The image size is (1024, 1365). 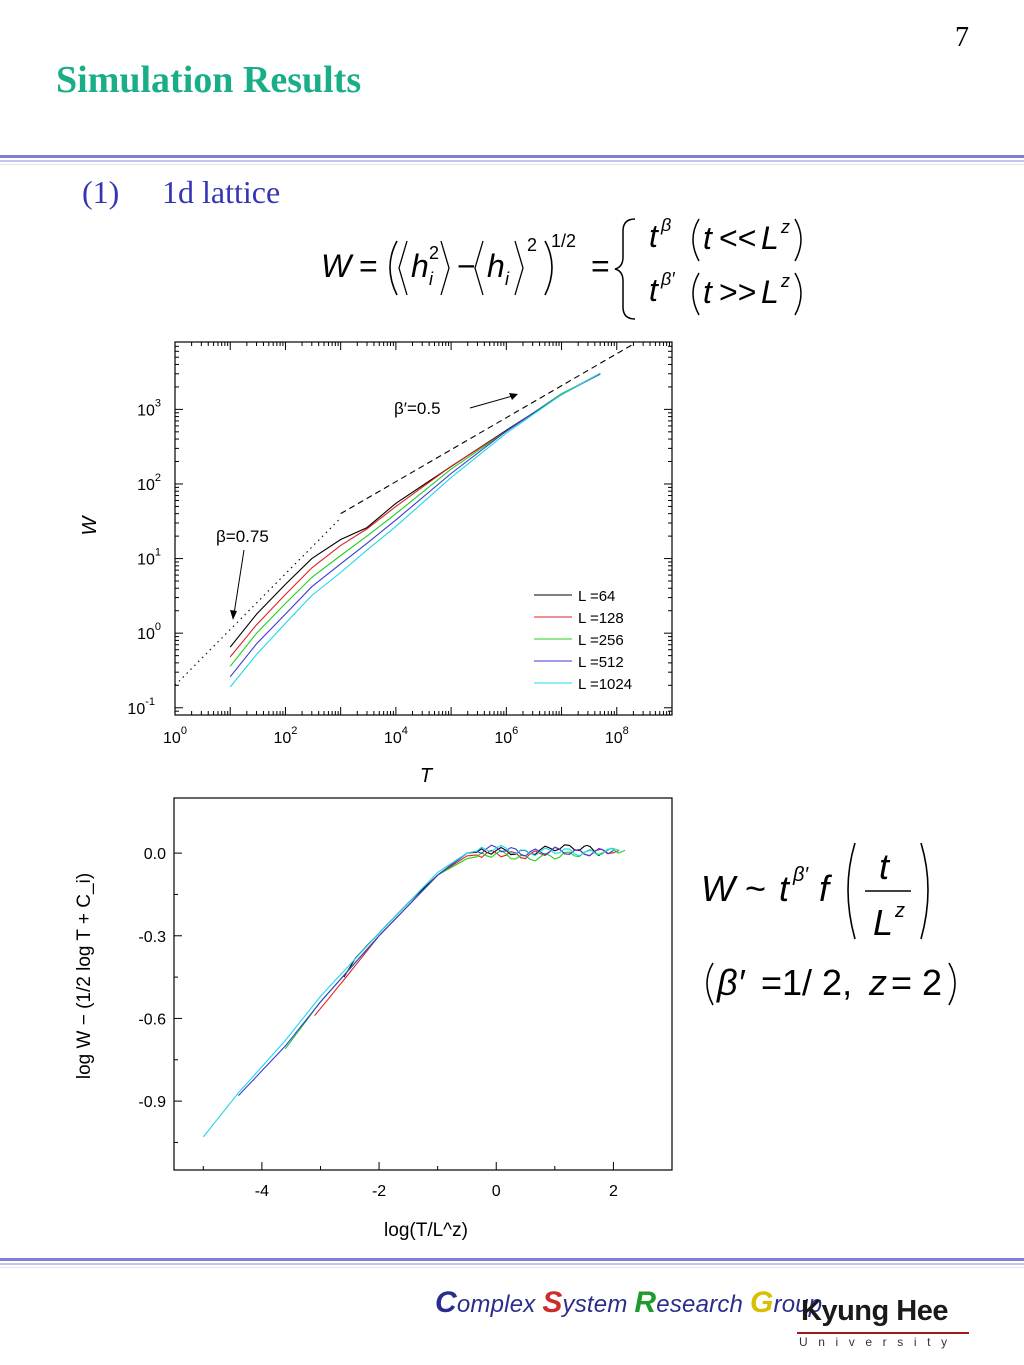 What do you see at coordinates (601, 640) in the screenshot?
I see `legend-label: L =256` at bounding box center [601, 640].